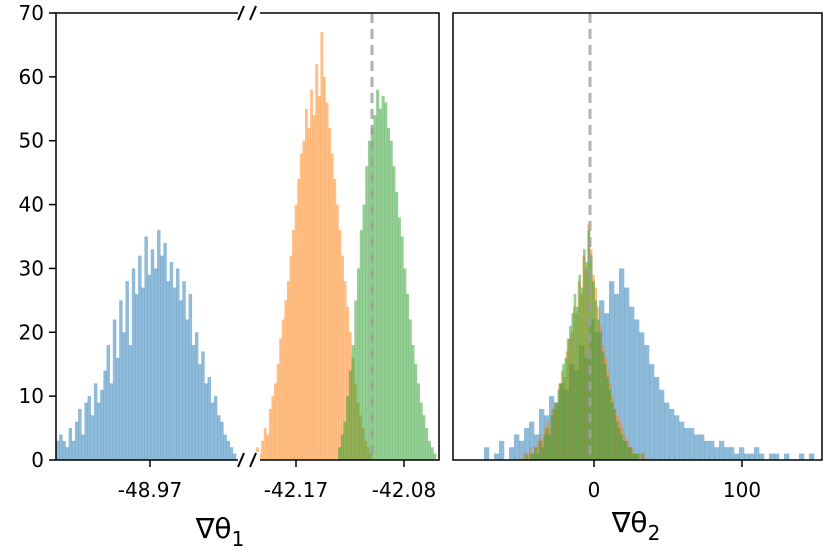  Describe the element at coordinates (742, 490) in the screenshot. I see `x-tick-label: 100` at that location.